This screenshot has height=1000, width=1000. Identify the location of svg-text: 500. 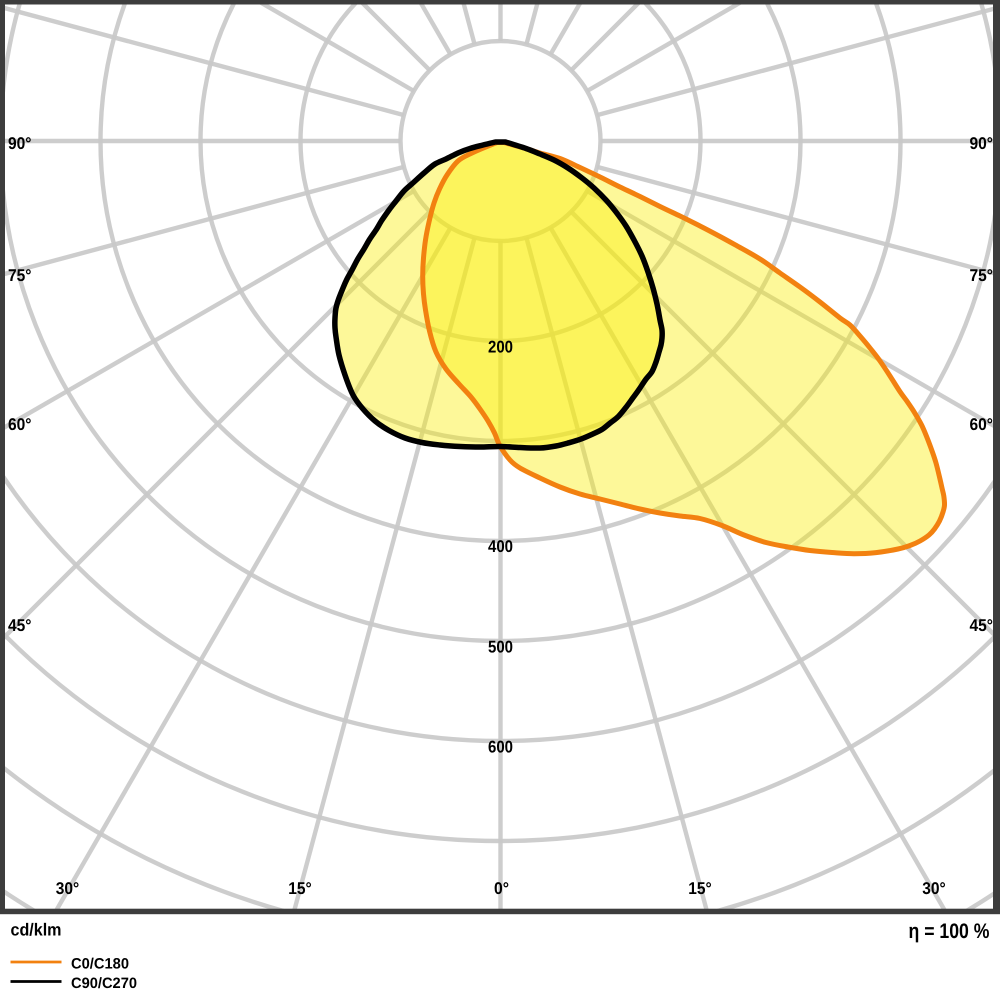
(500, 647).